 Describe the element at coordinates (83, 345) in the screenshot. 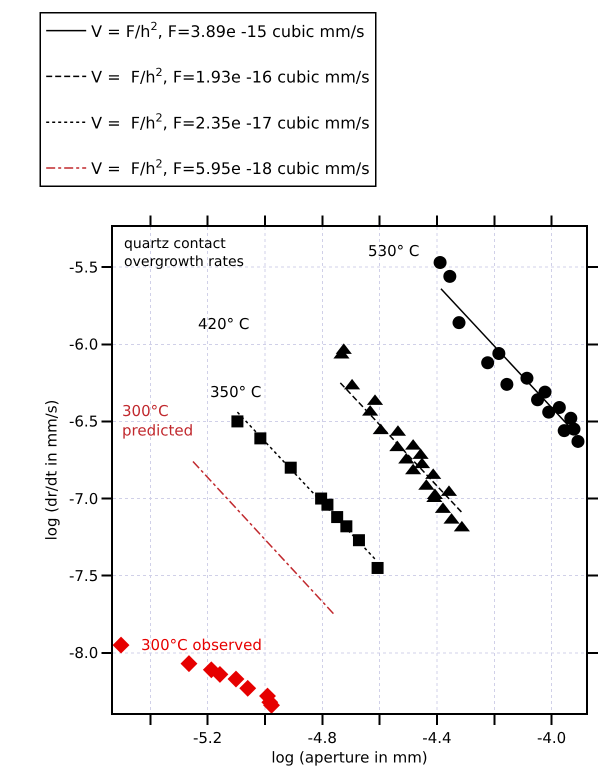

I see `y-tick-label: -6.0` at that location.